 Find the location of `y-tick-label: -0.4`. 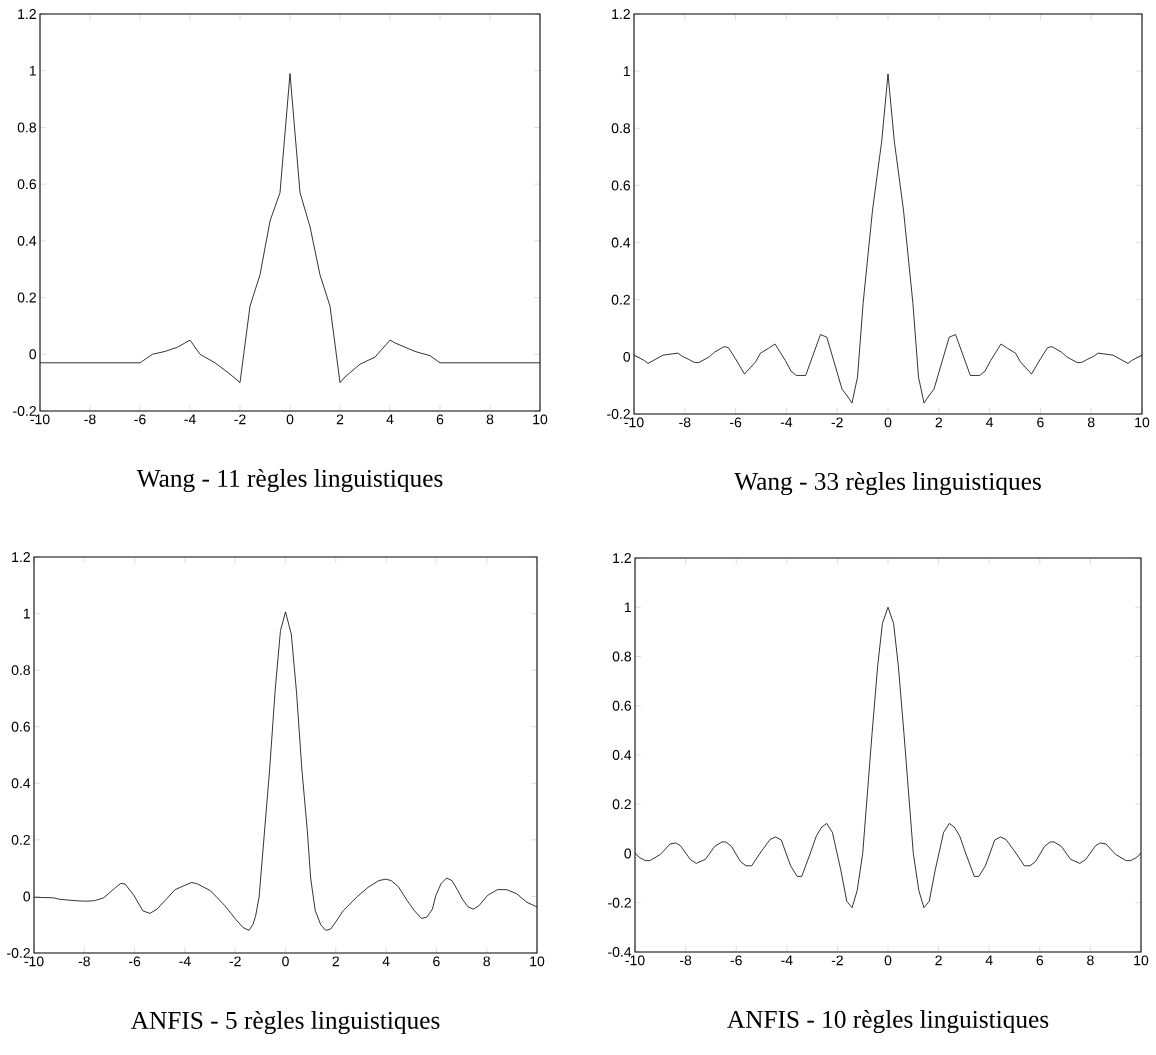

y-tick-label: -0.4 is located at coordinates (620, 952).